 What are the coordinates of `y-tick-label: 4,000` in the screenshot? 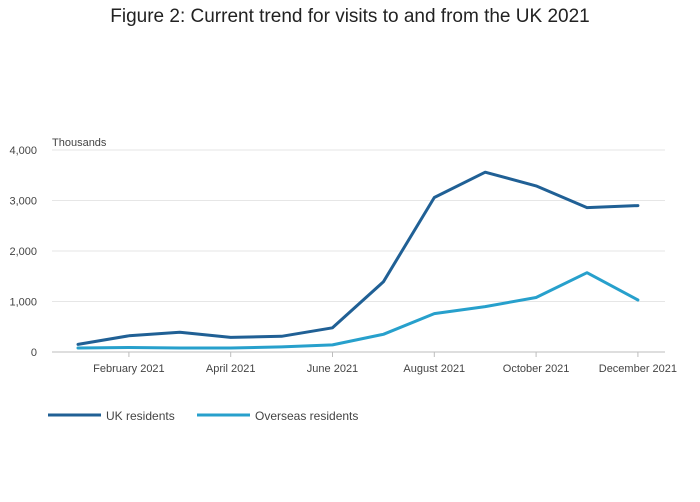 It's located at (23, 151).